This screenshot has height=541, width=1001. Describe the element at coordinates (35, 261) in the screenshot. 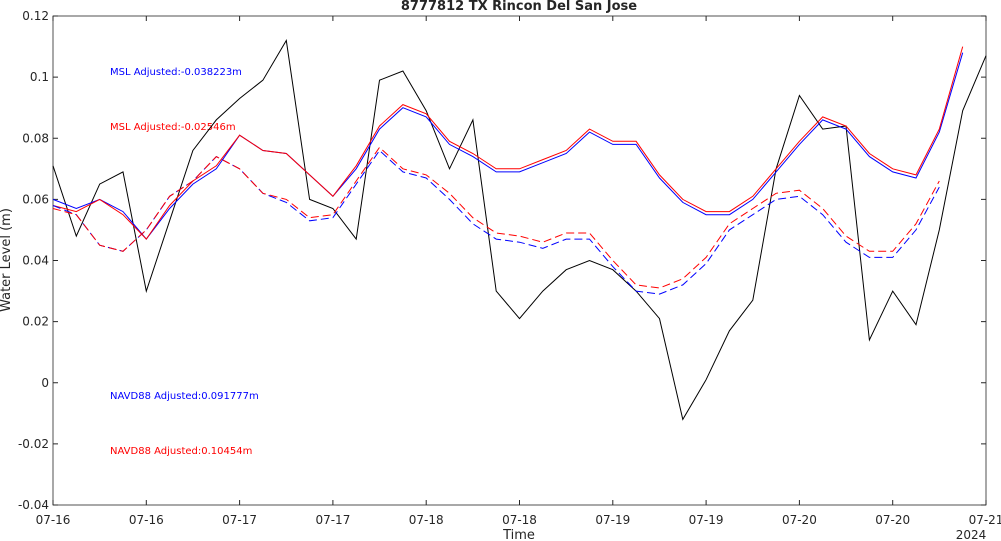

I see `y-tick-label: 0.04` at that location.